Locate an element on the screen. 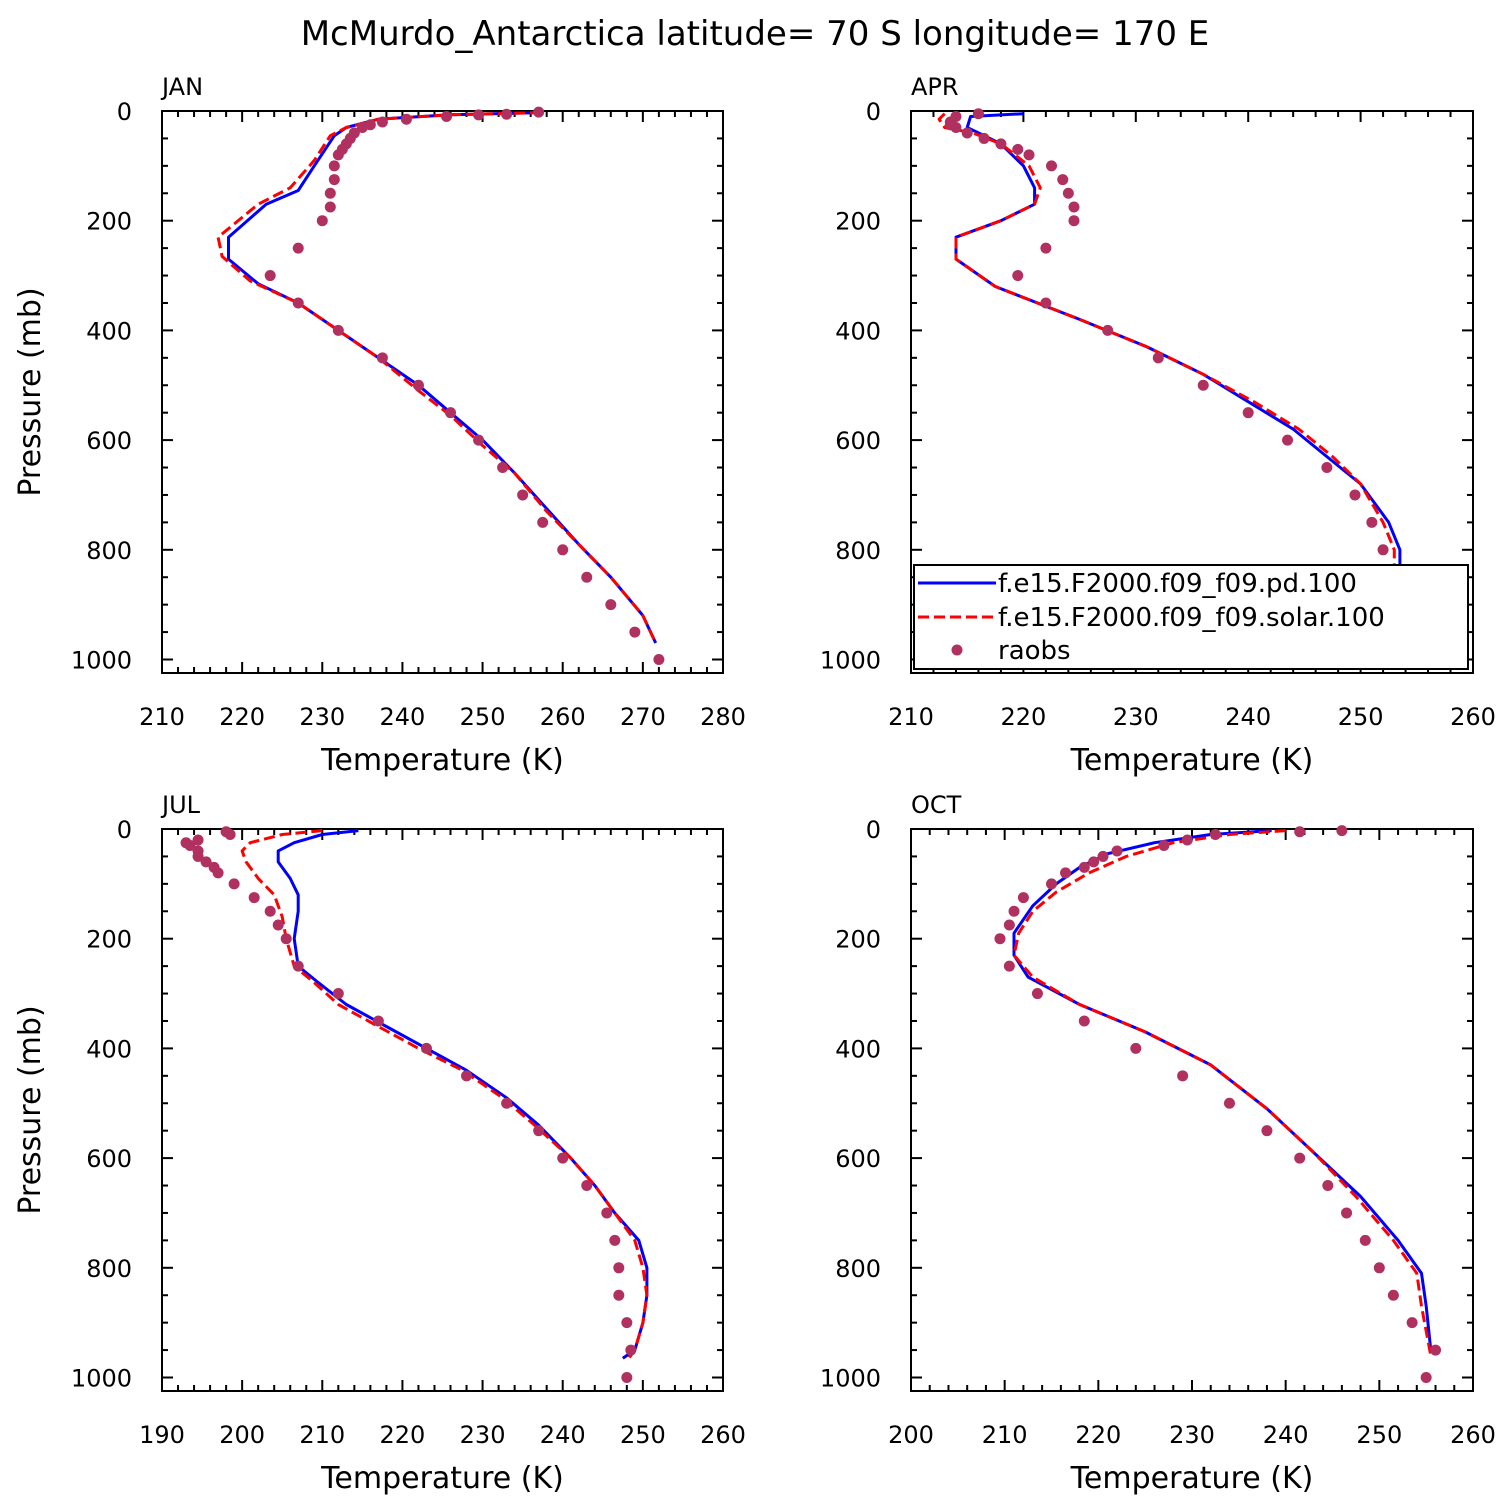 The height and width of the screenshot is (1510, 1510). y-axis-label: Pressure (mb) is located at coordinates (30, 1109).